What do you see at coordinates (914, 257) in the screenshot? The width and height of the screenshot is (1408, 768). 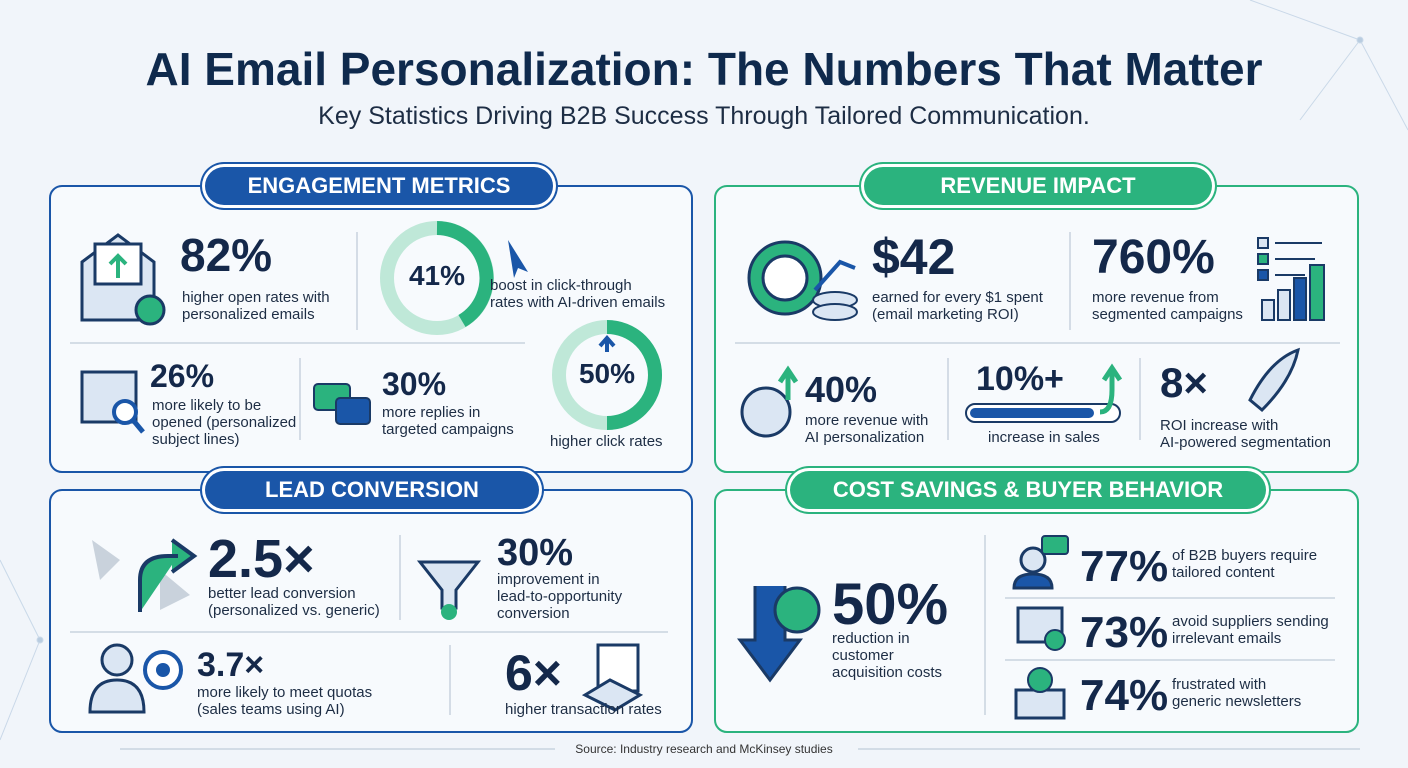 I see `stat-value: $42` at bounding box center [914, 257].